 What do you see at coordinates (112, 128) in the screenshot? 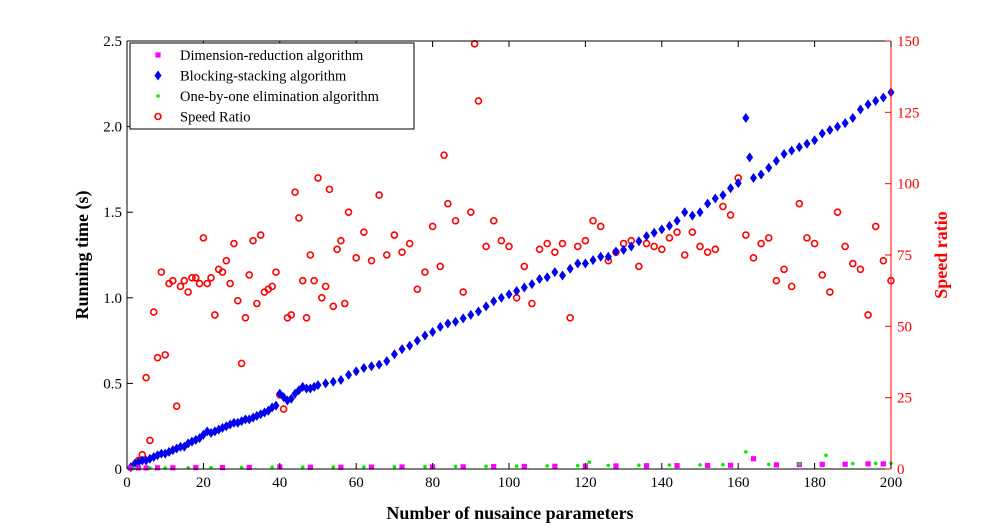
I see `left-y-tick-label: 2.0` at bounding box center [112, 128].